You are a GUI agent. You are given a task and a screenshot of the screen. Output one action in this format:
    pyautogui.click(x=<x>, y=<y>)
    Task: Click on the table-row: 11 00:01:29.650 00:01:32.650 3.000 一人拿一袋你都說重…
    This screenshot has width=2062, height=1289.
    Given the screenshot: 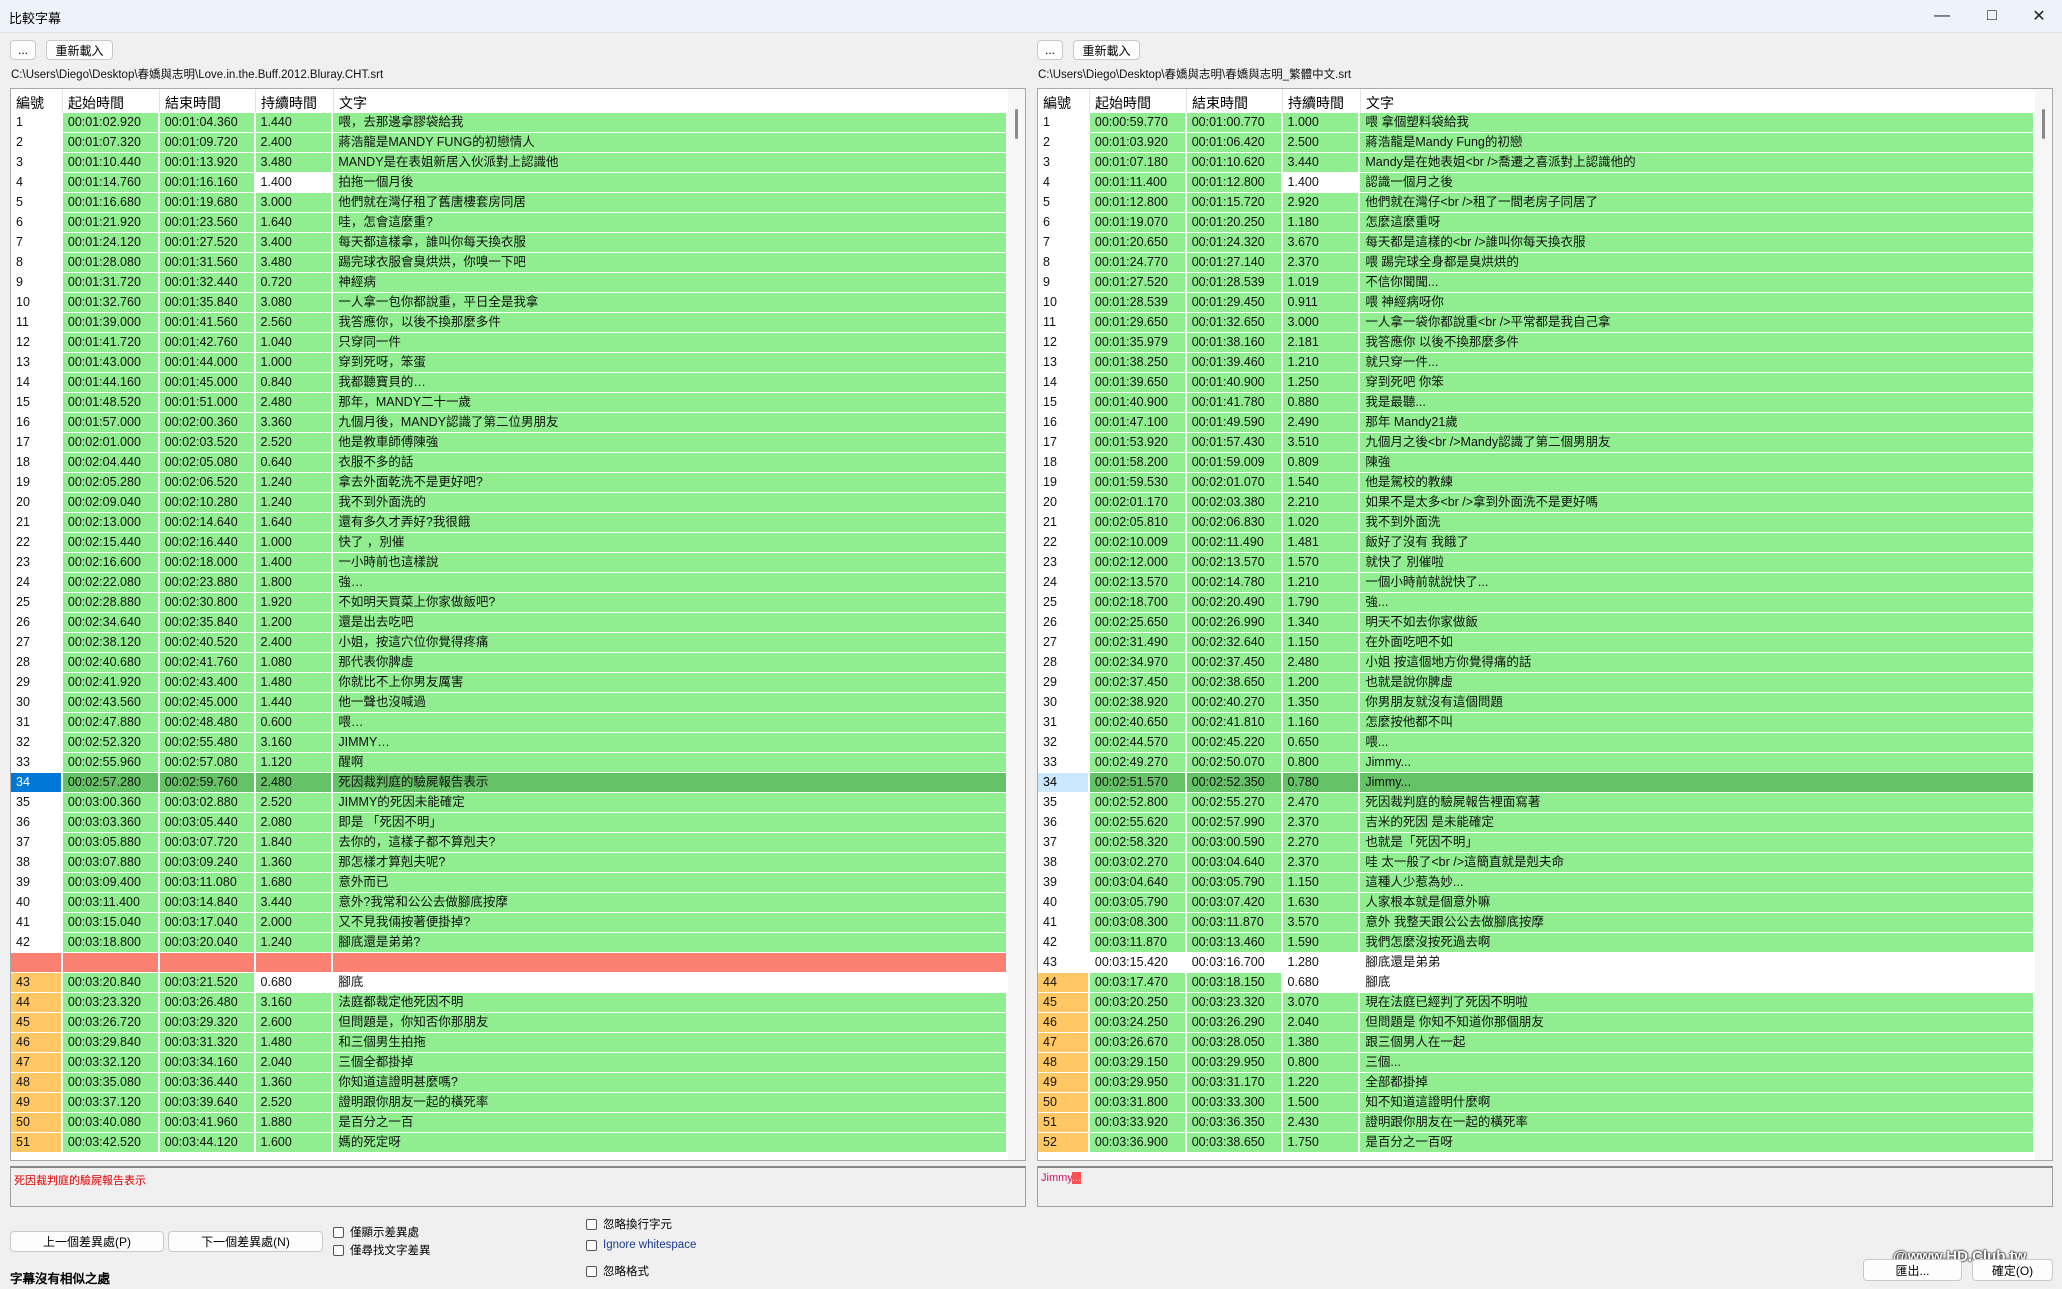 What is the action you would take?
    pyautogui.click(x=1536, y=323)
    